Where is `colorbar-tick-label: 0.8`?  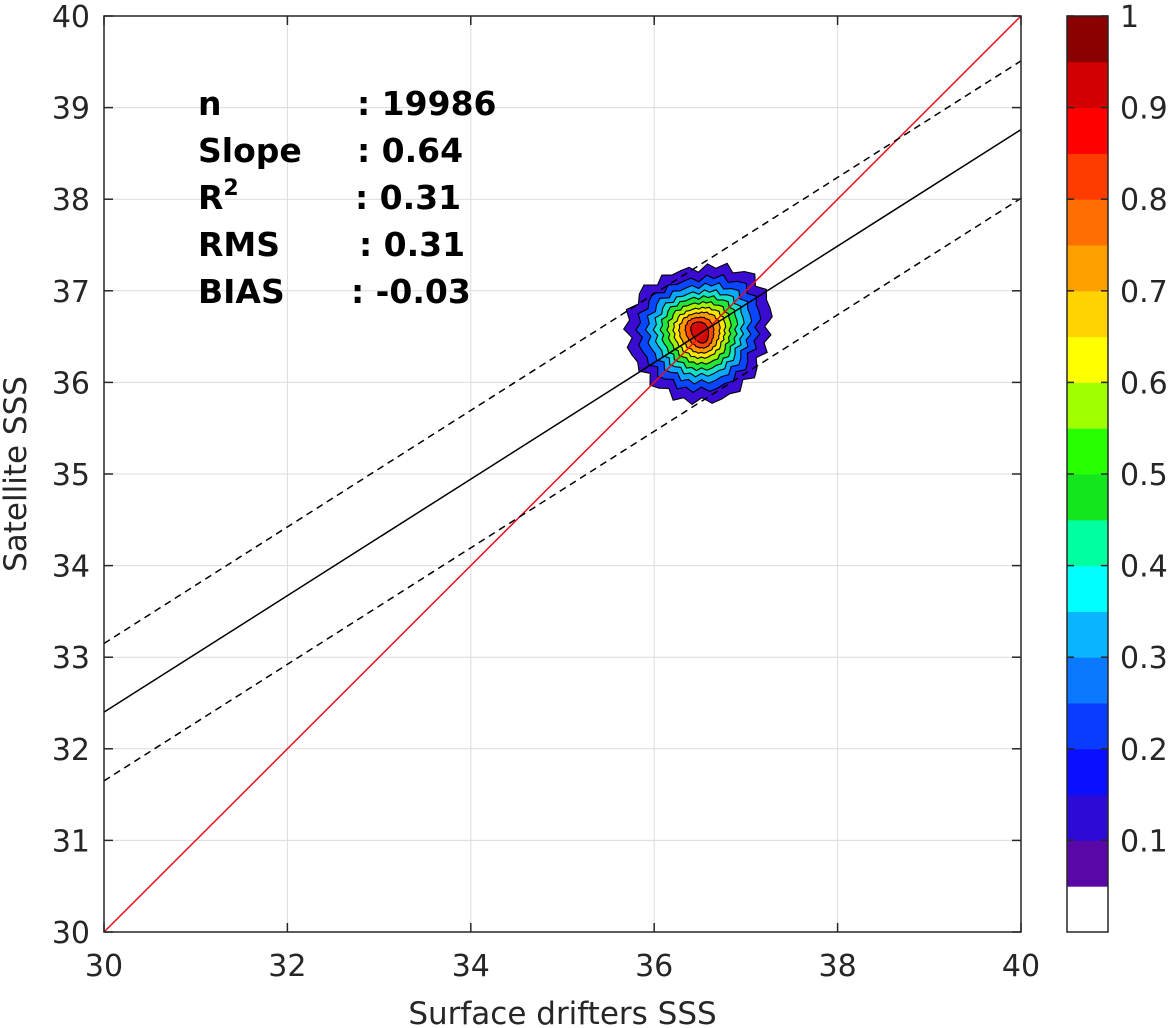 colorbar-tick-label: 0.8 is located at coordinates (1144, 200).